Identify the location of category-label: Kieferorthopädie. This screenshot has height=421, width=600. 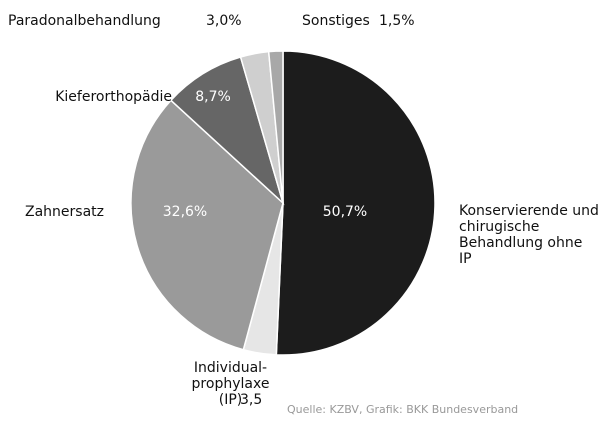
(113, 97).